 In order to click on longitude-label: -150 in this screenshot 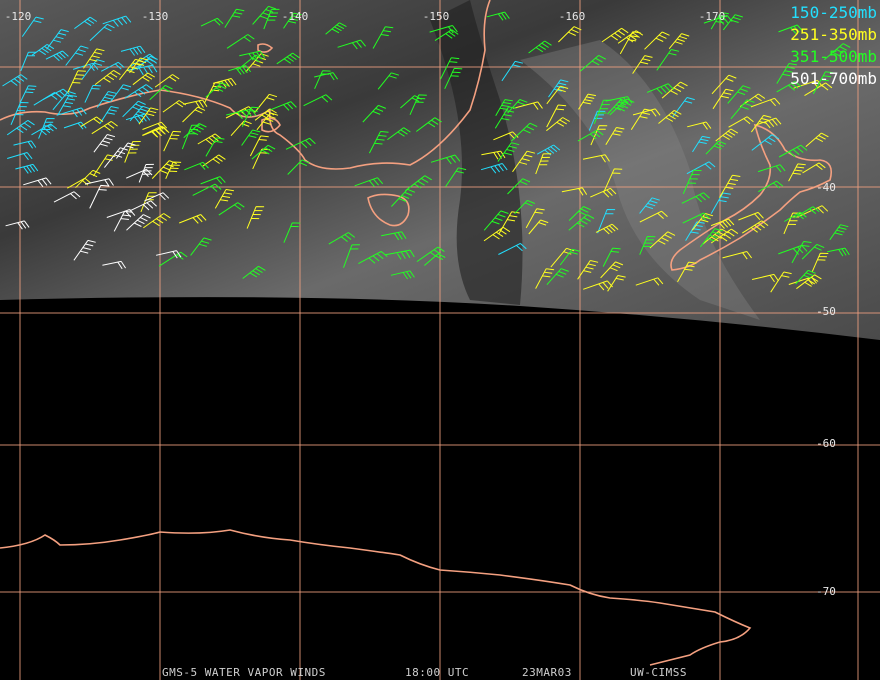, I will do `click(436, 16)`.